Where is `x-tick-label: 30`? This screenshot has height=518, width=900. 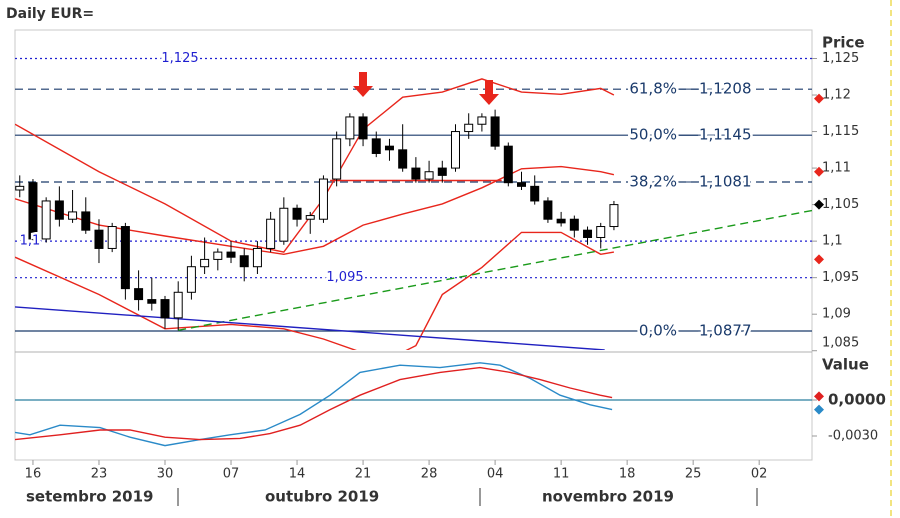
x-tick-label: 30 is located at coordinates (165, 474).